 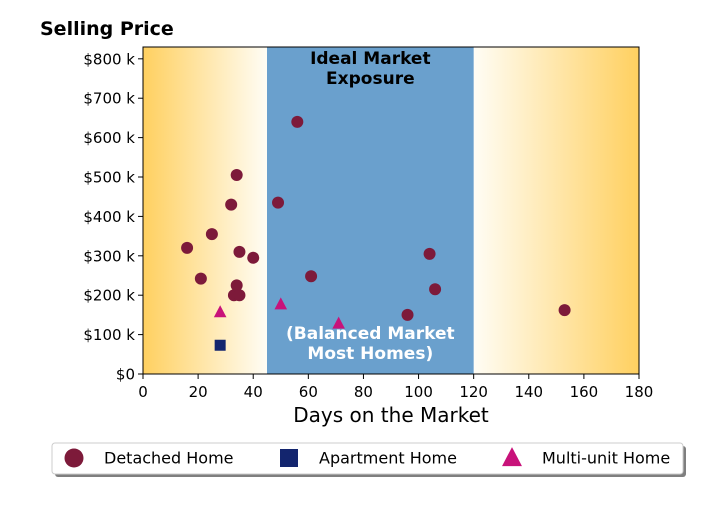 I want to click on y-tick-label: $0, so click(x=125, y=375).